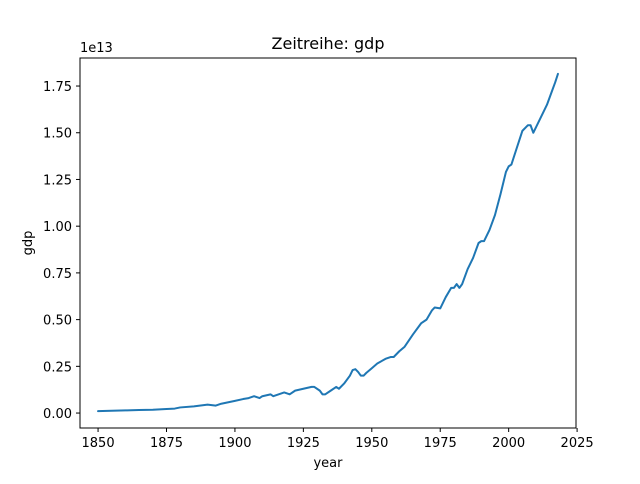  What do you see at coordinates (57, 367) in the screenshot?
I see `y-tick-label: 0.25` at bounding box center [57, 367].